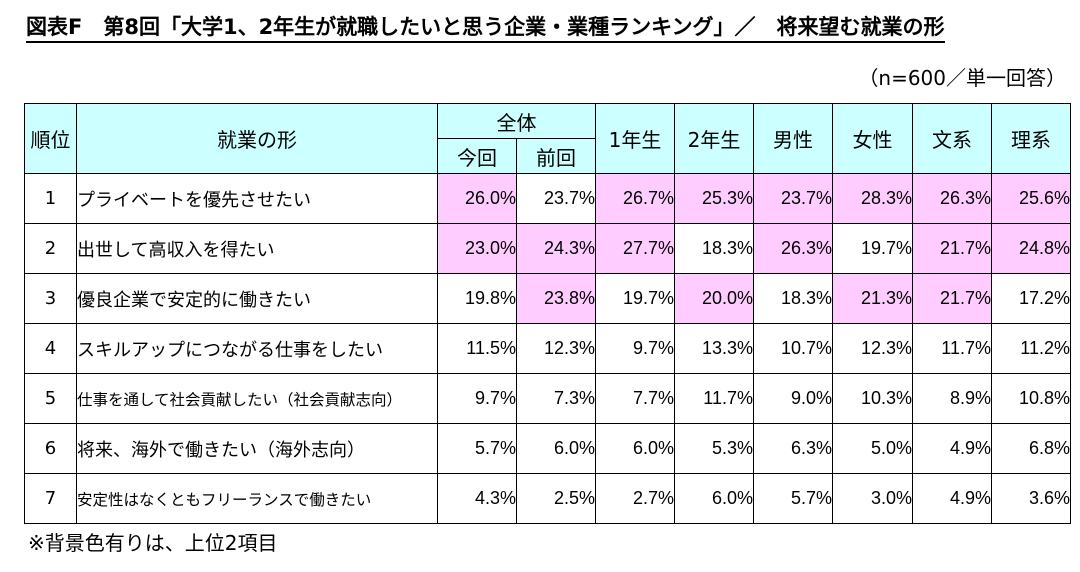 This screenshot has height=572, width=1080. I want to click on header-previous: 前回, so click(556, 156).